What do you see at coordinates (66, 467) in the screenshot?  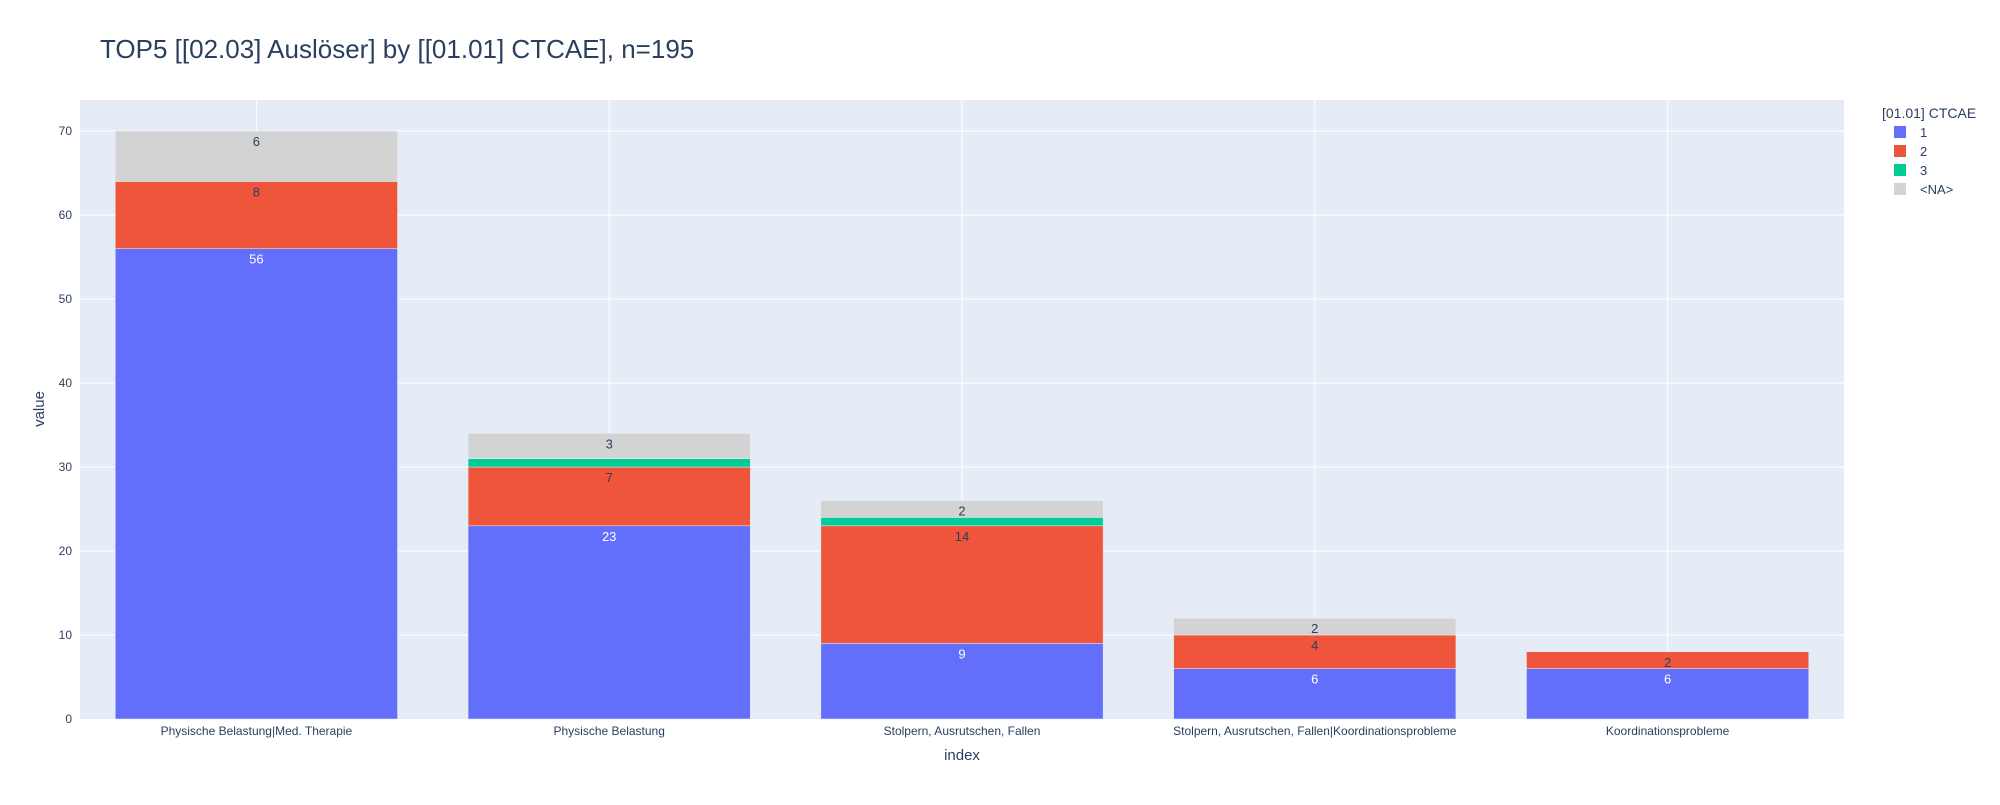 I see `y-tick-label: 30` at bounding box center [66, 467].